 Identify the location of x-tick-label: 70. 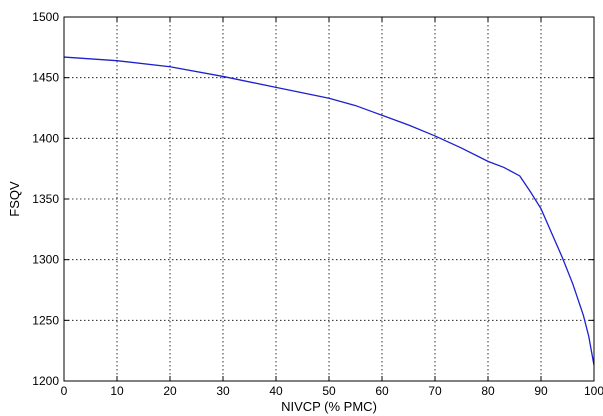
(435, 391).